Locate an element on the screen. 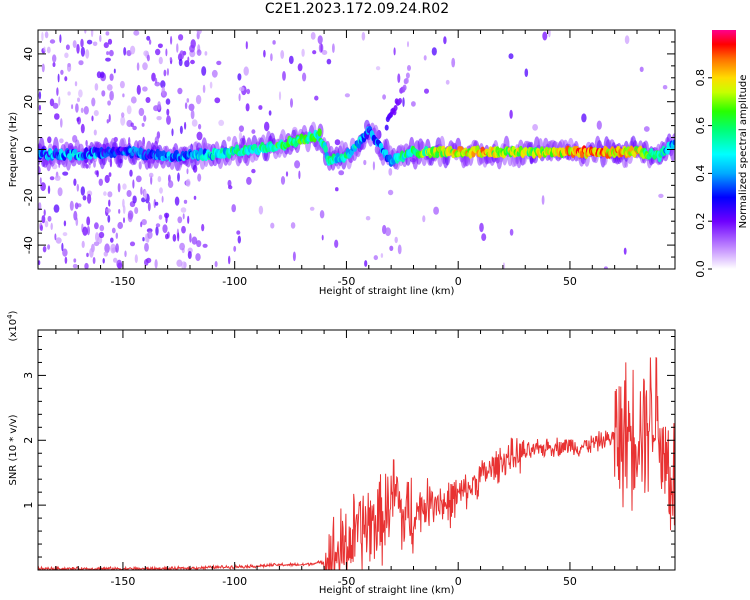 Image resolution: width=750 pixels, height=600 pixels. spectrogram-branch-point is located at coordinates (395, 108).